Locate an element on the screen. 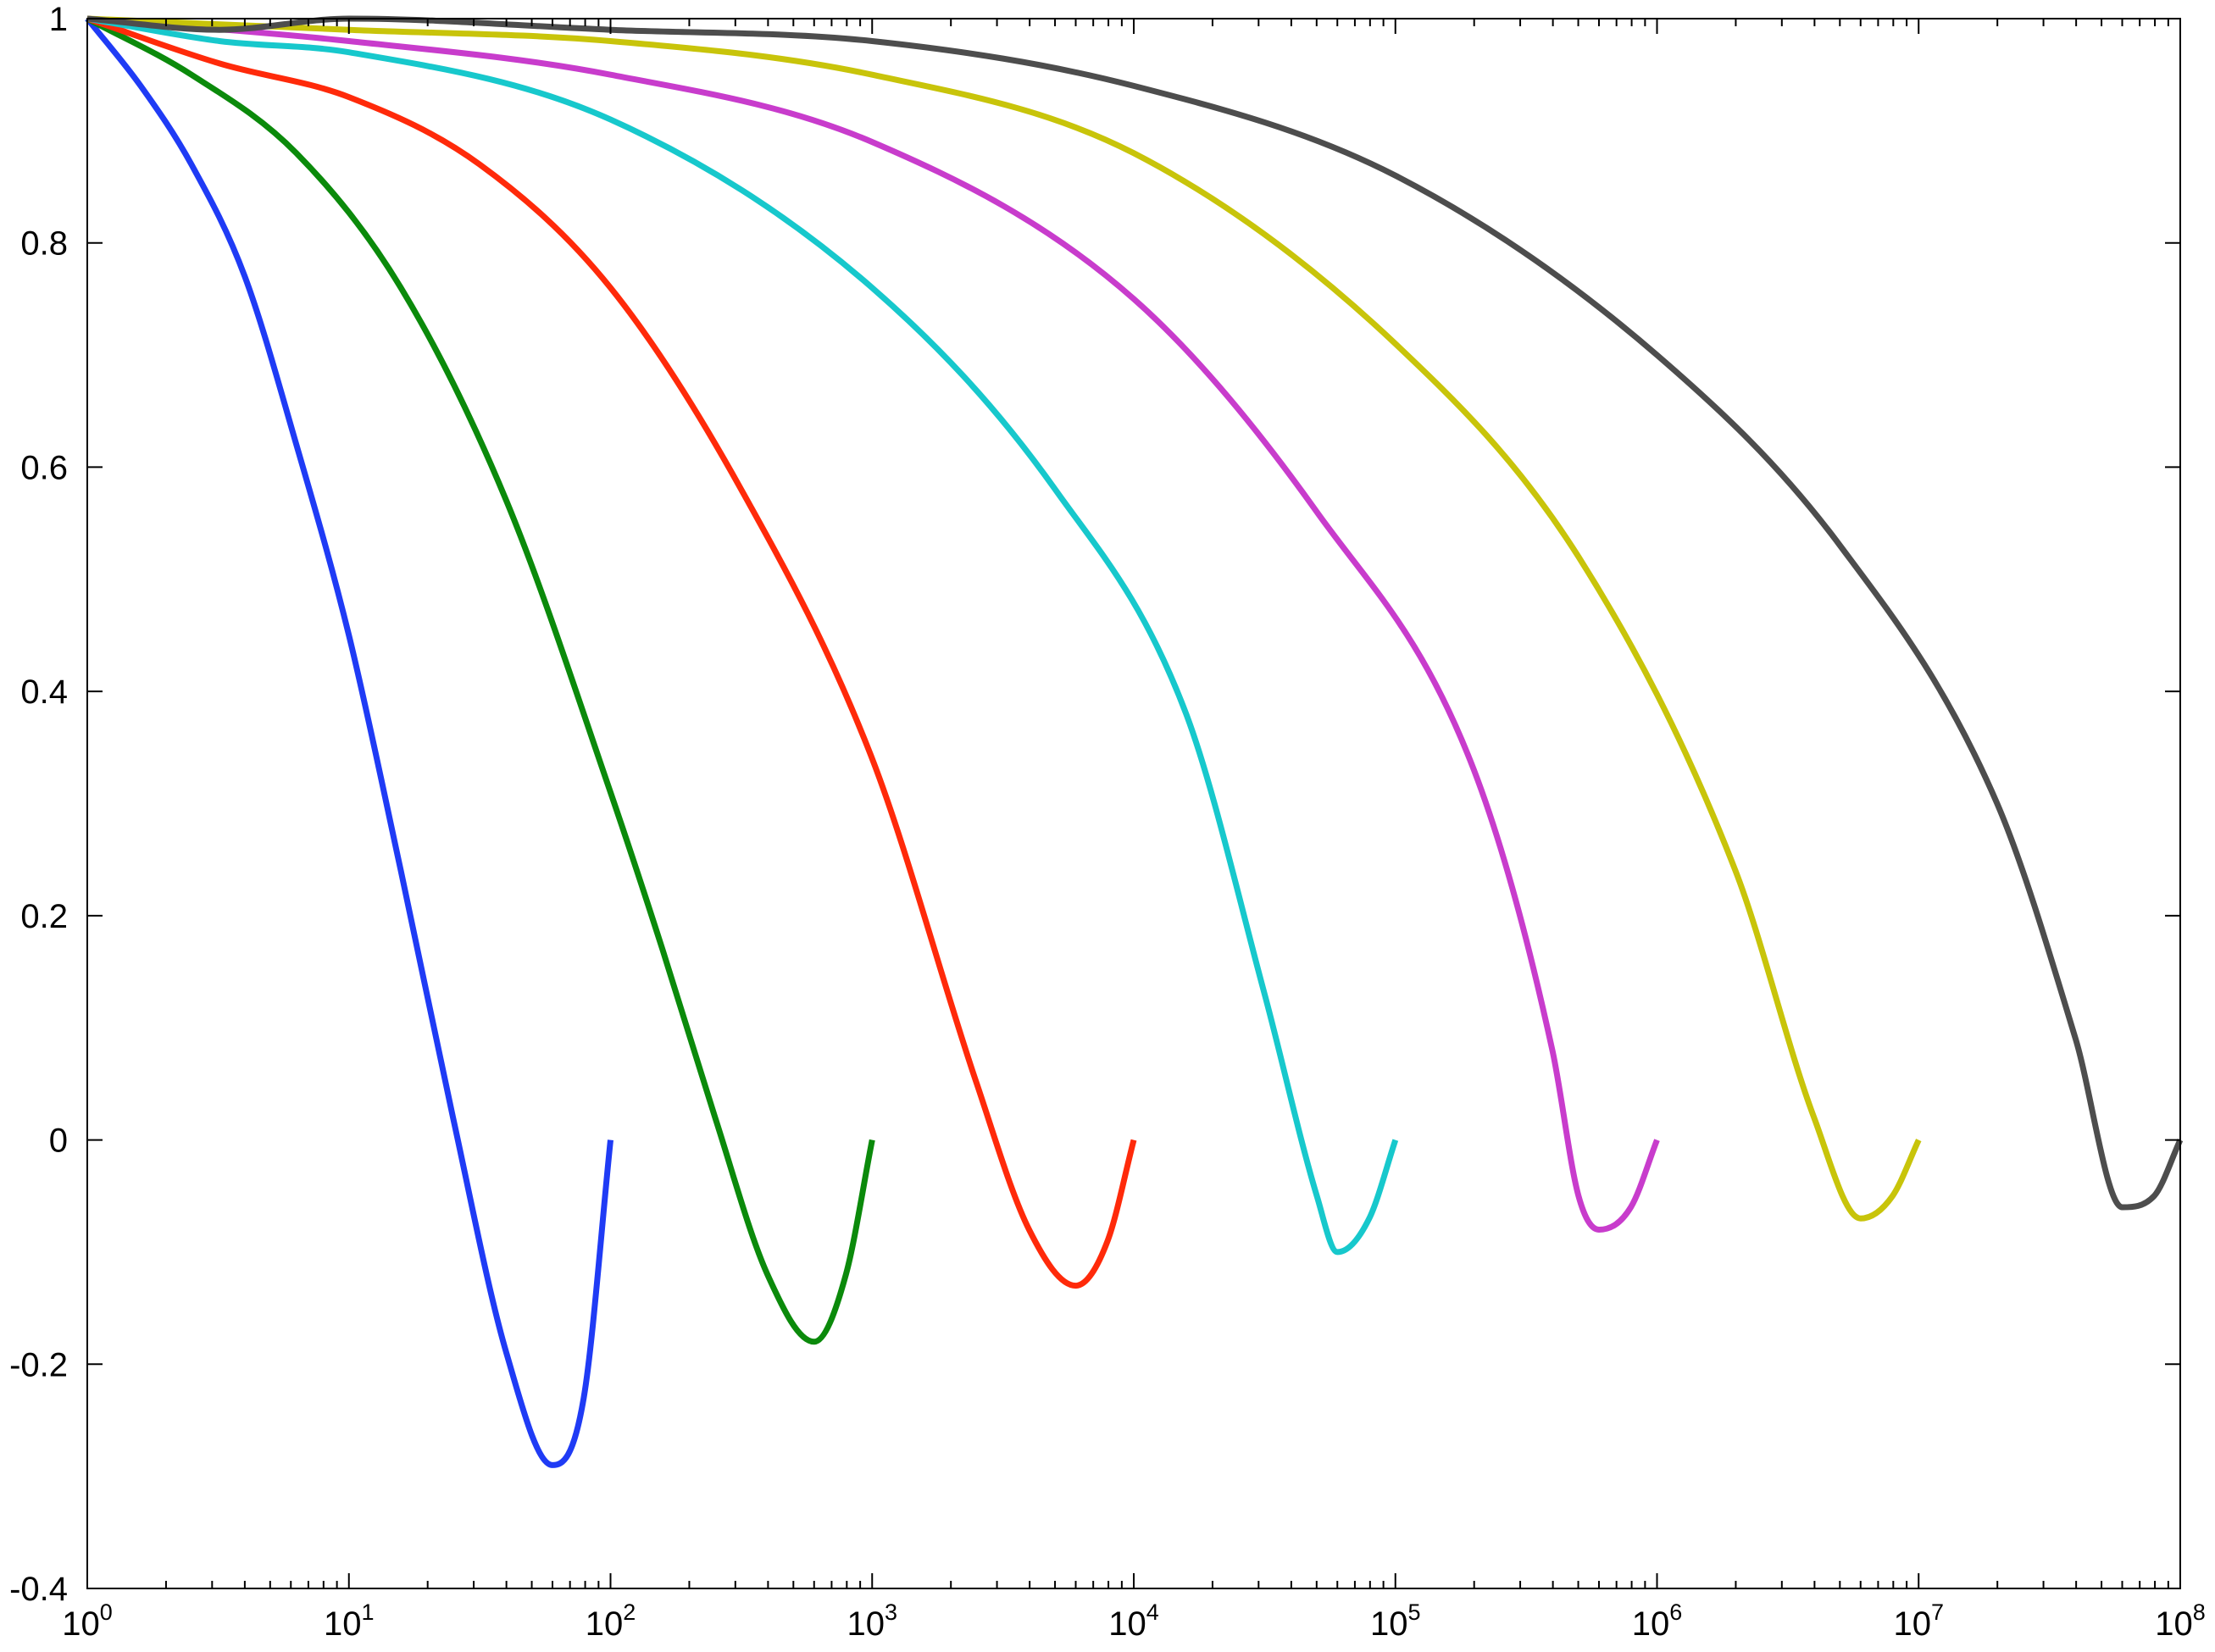 This screenshot has height=1652, width=2215. x-tick-label: 10⁷ is located at coordinates (1918, 1621).